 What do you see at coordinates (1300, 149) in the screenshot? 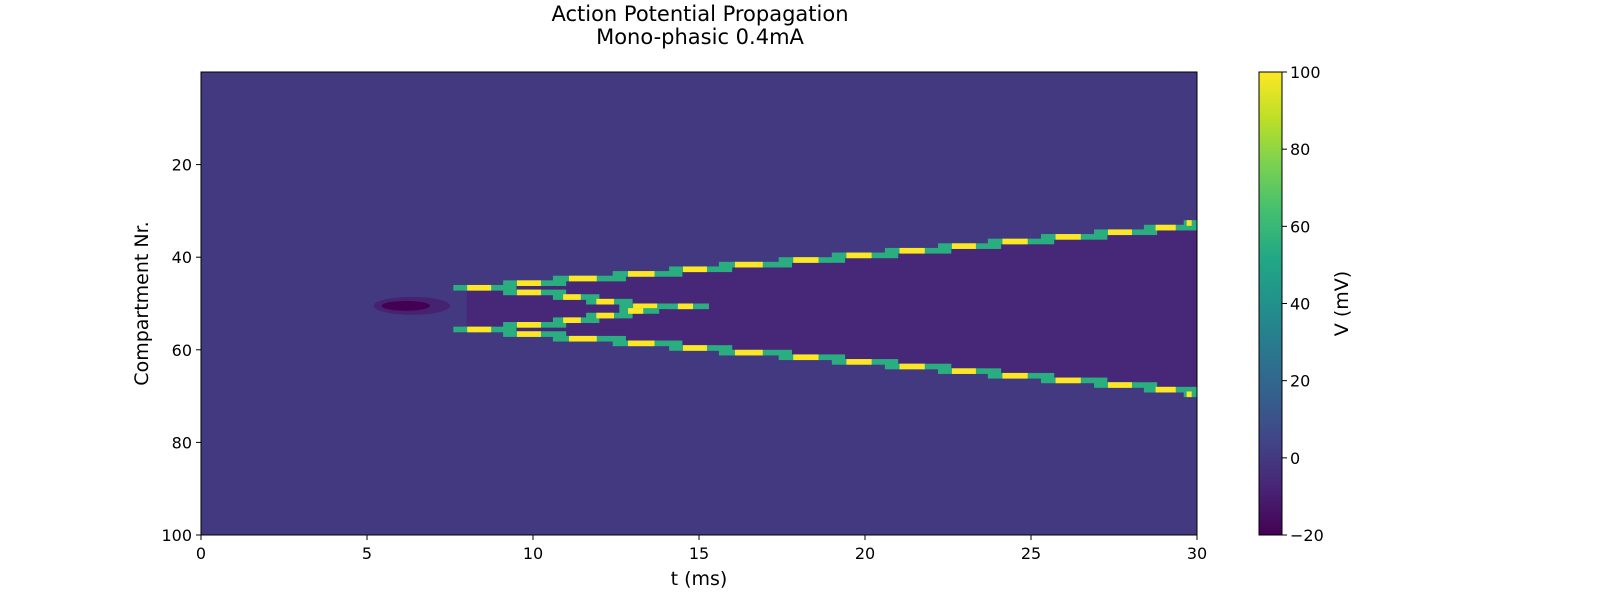
I see `colorbar-tick-label: 80` at bounding box center [1300, 149].